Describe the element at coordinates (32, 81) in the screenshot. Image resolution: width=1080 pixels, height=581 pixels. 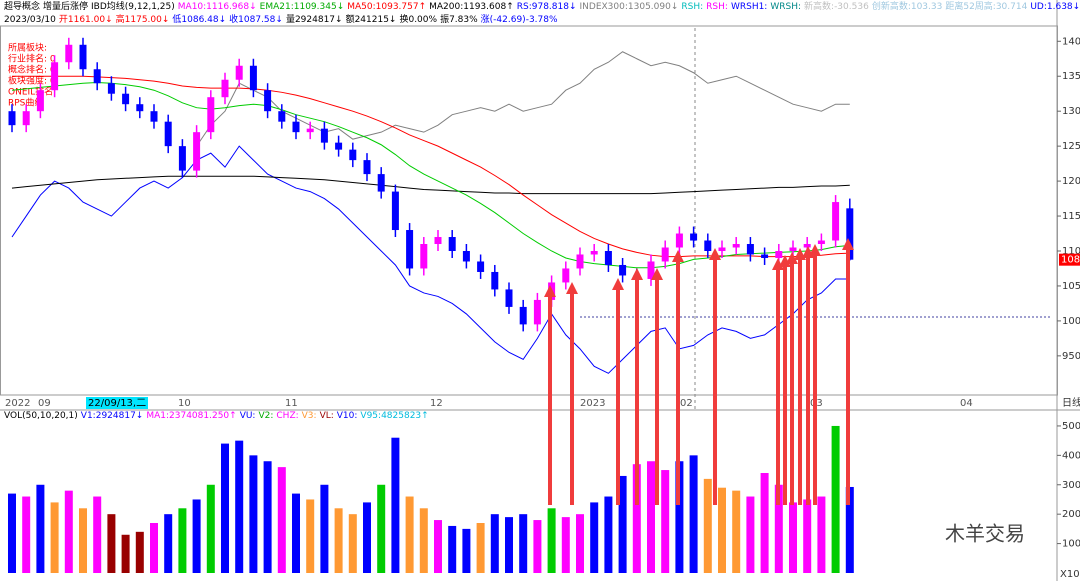
I see `sector-text: 板块强度: 0` at that location.